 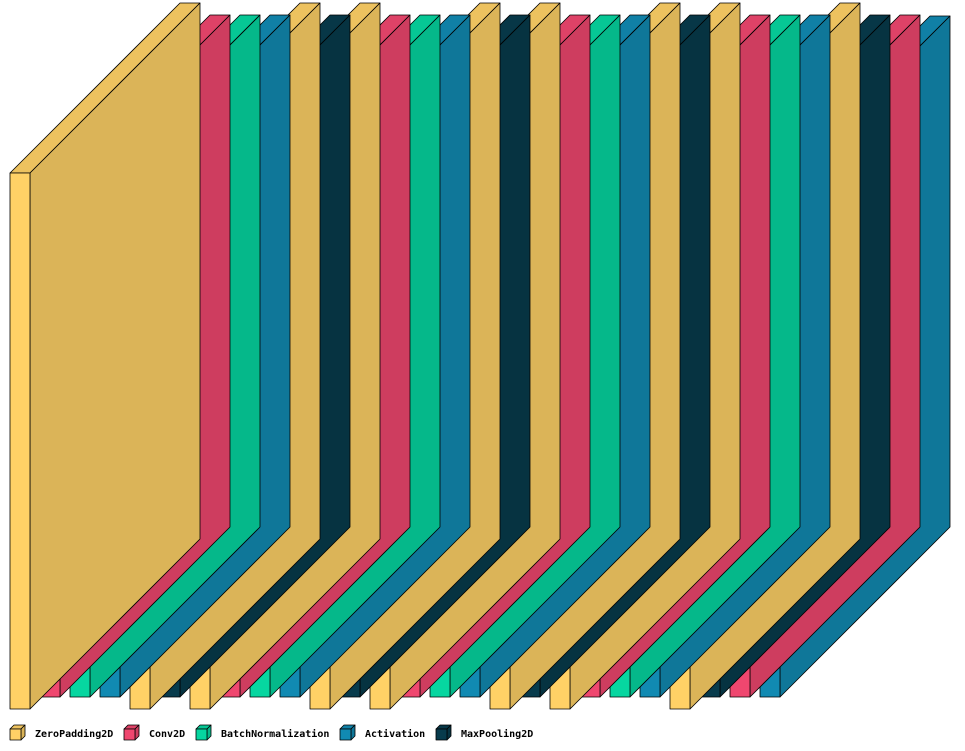 What do you see at coordinates (275, 734) in the screenshot?
I see `legend-label: BatchNormalization` at bounding box center [275, 734].